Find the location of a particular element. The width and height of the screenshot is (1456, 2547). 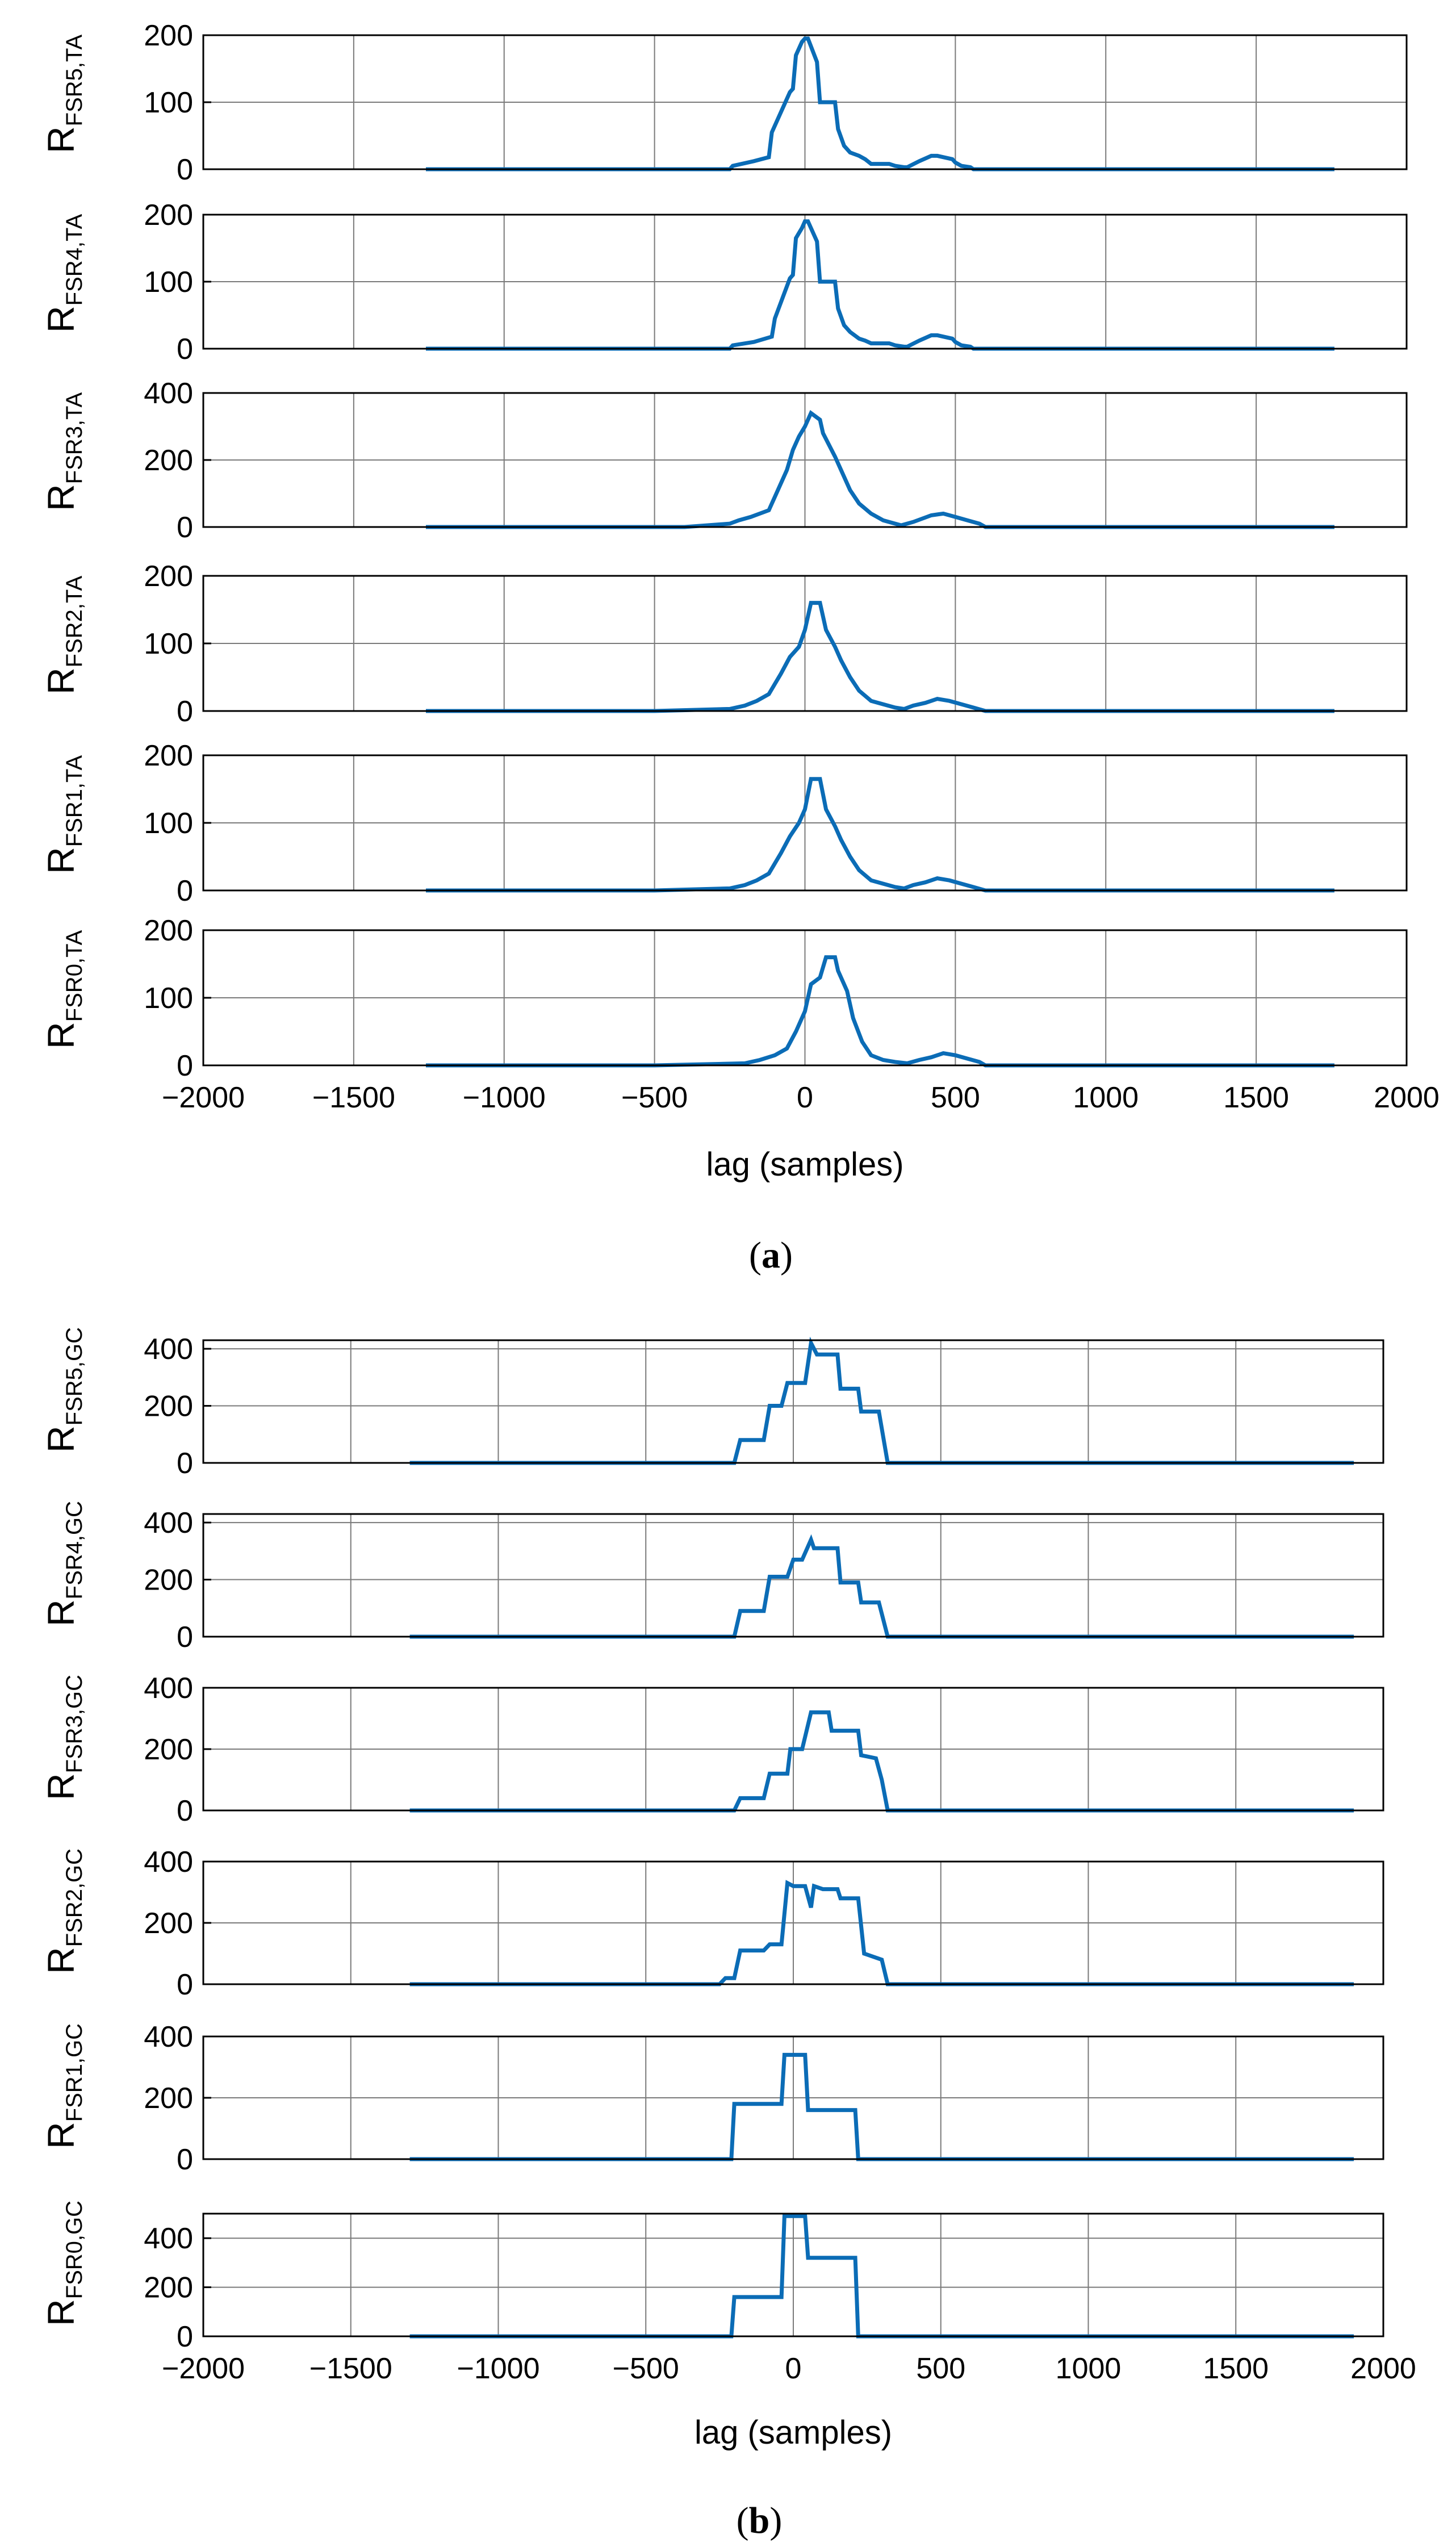

panel-fsr3-ta: 0 200 400 RFSR3,TA is located at coordinates (724, 461).